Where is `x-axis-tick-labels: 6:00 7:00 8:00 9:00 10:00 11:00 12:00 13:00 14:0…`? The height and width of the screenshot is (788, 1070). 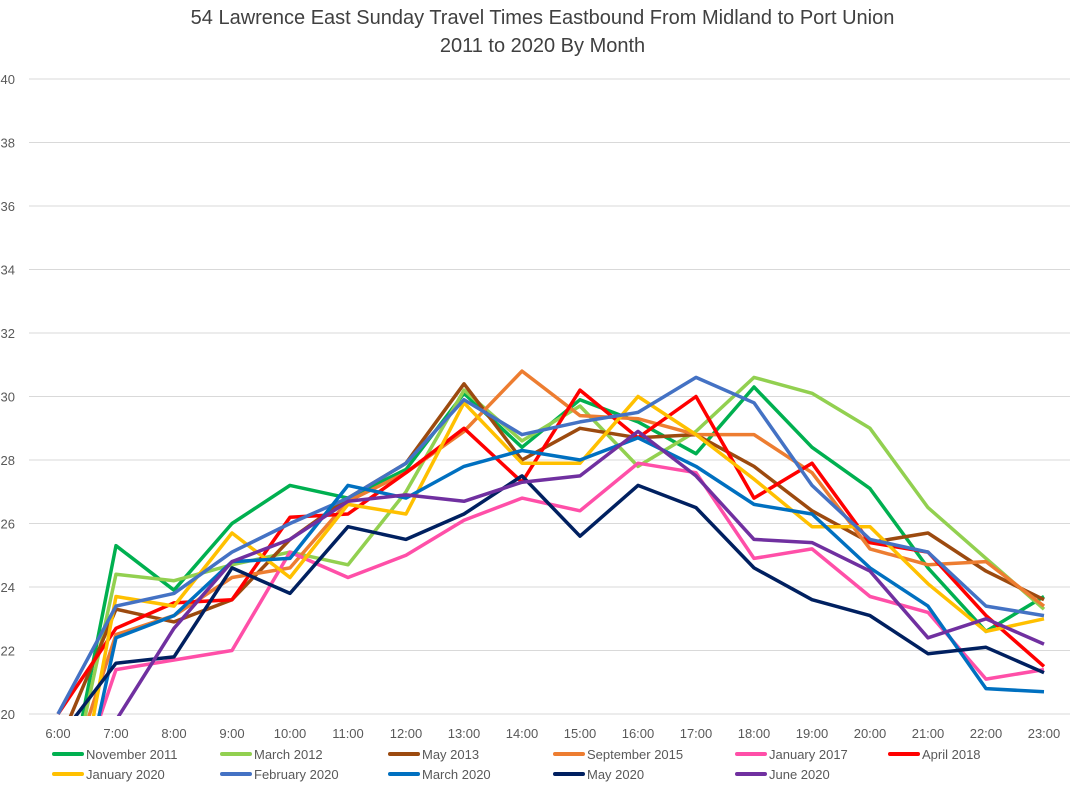 x-axis-tick-labels: 6:00 7:00 8:00 9:00 10:00 11:00 12:00 13:00 14:0… is located at coordinates (552, 733).